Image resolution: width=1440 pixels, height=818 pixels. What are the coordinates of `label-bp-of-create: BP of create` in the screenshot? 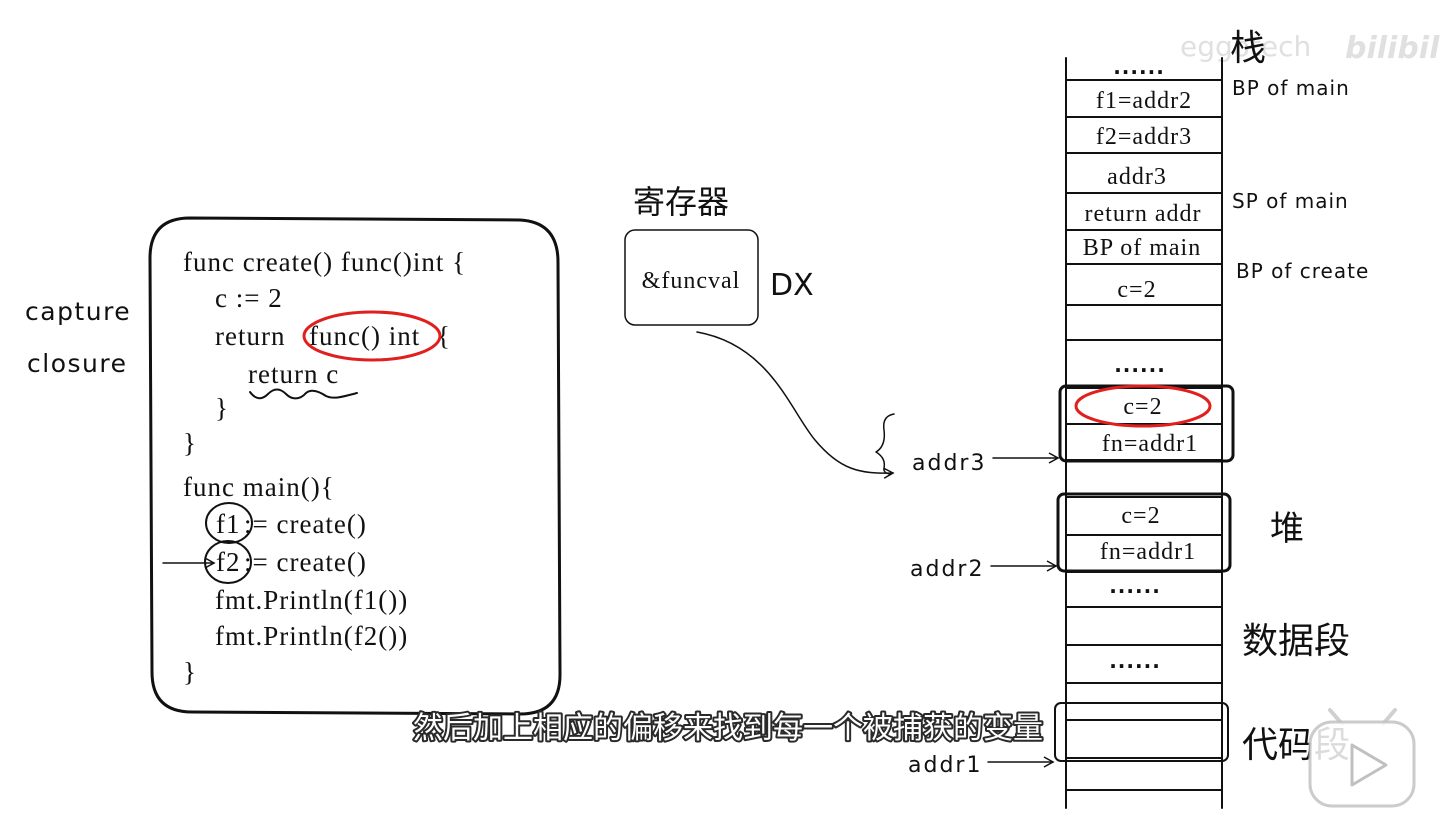 It's located at (1302, 271).